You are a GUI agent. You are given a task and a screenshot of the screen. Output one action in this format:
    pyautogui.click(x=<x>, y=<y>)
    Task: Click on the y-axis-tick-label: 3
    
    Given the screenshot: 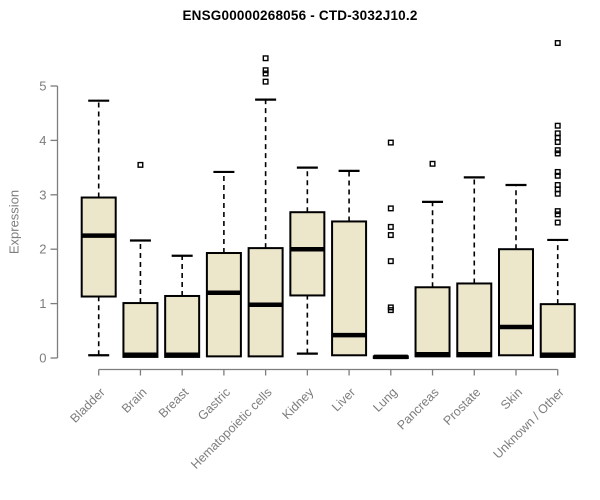 What is the action you would take?
    pyautogui.click(x=42, y=194)
    